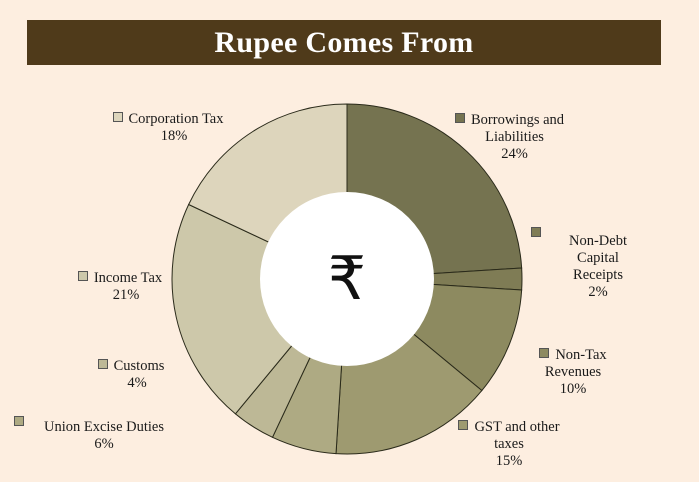 The width and height of the screenshot is (699, 482). Describe the element at coordinates (598, 241) in the screenshot. I see `label-text: Non-Debt` at that location.